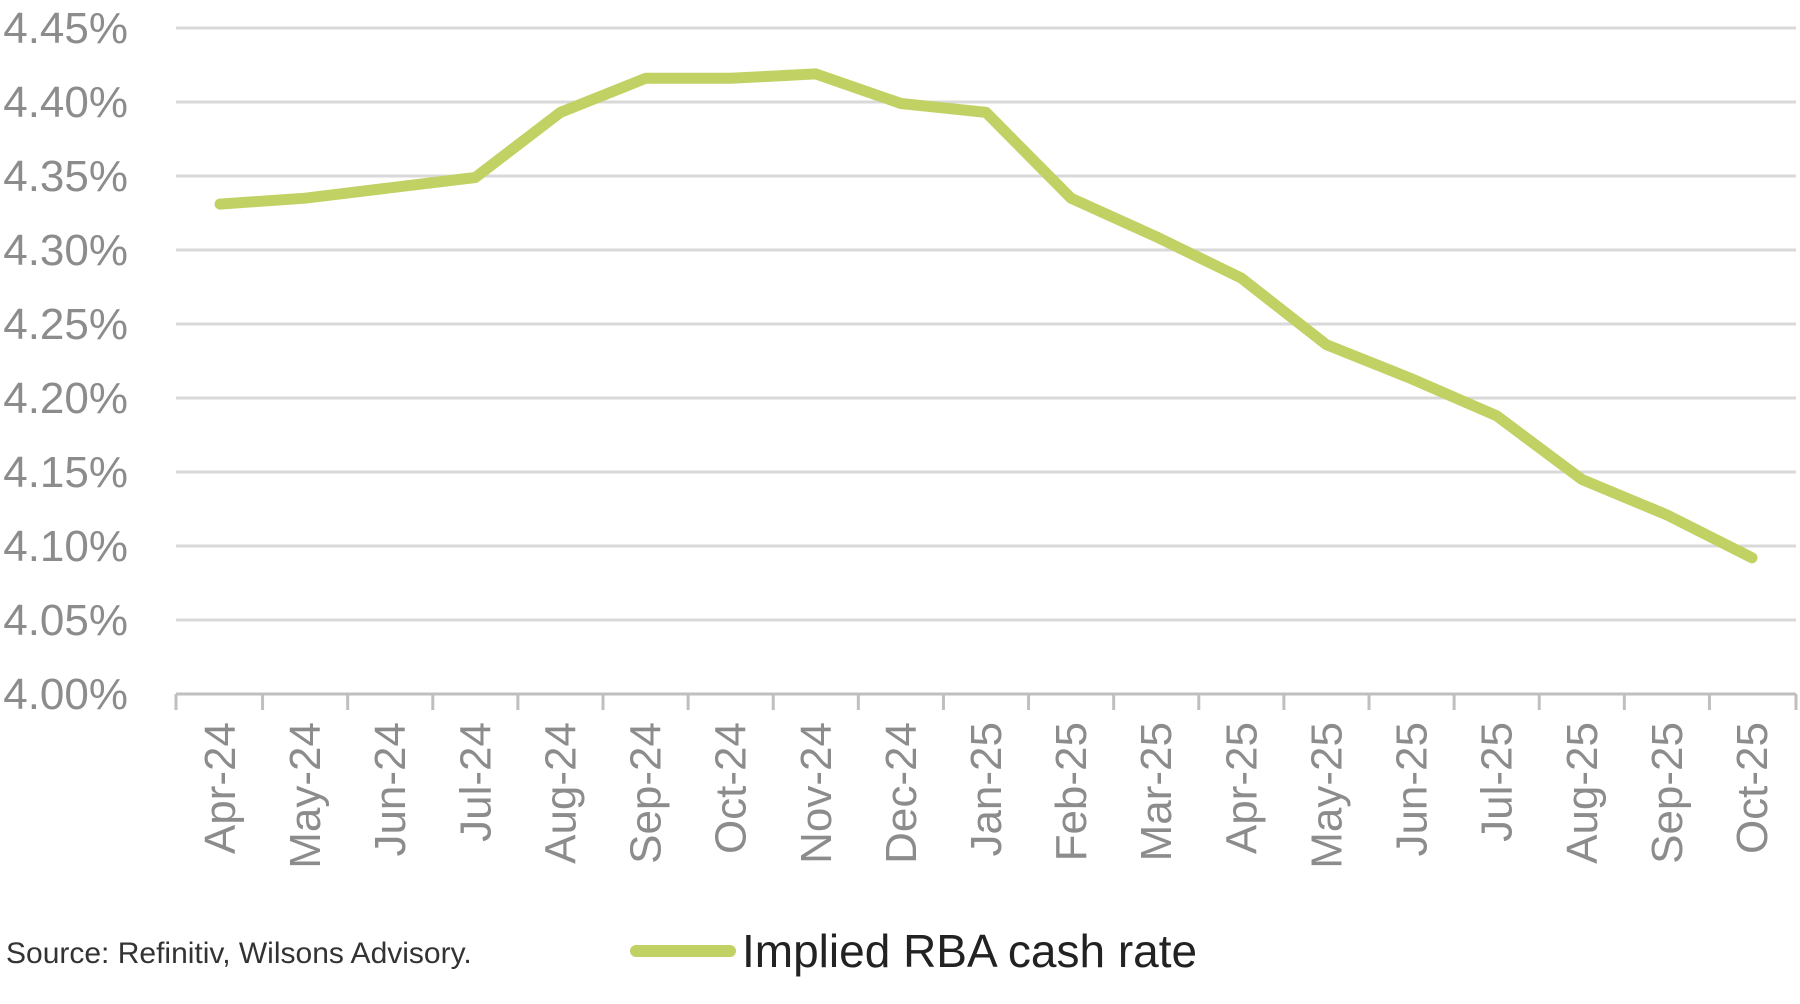 The width and height of the screenshot is (1800, 1004). I want to click on source-note: Source: Refinitiv, Wilsons Advisory., so click(239, 953).